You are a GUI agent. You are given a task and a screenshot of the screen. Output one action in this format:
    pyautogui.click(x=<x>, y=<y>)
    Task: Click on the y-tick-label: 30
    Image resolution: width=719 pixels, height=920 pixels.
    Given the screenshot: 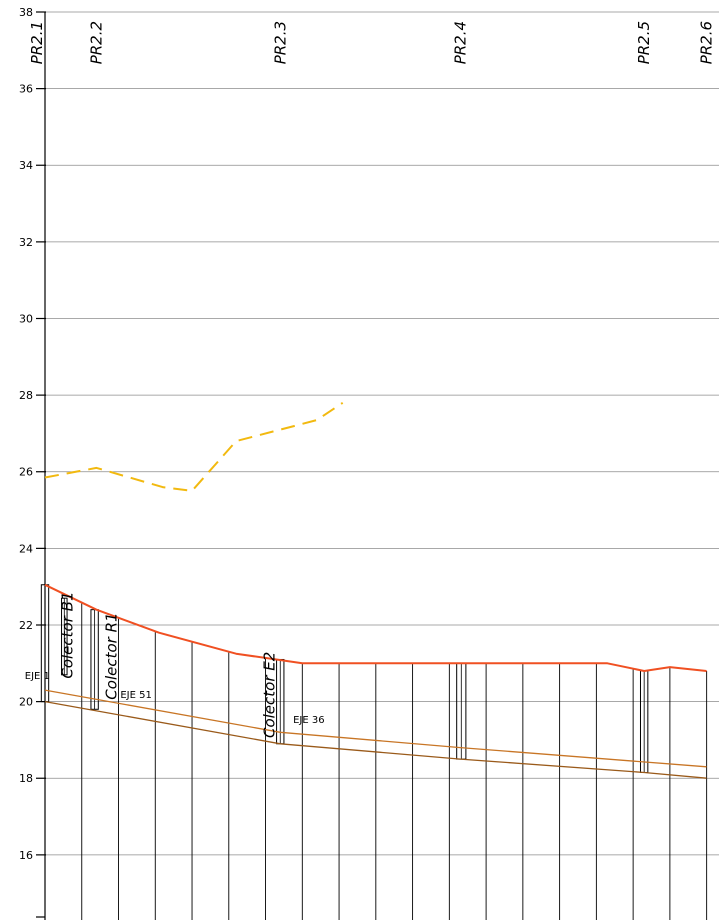 What is the action you would take?
    pyautogui.click(x=26, y=318)
    